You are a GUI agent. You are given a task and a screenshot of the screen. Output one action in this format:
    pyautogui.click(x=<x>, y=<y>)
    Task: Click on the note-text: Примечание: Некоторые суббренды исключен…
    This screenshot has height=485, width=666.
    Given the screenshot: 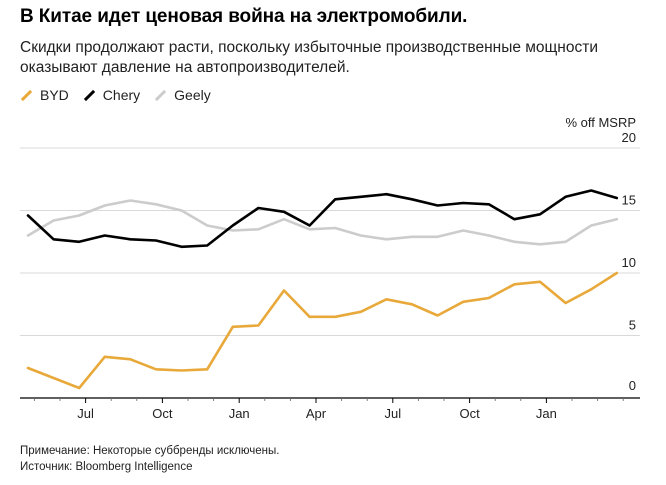 What is the action you would take?
    pyautogui.click(x=150, y=451)
    